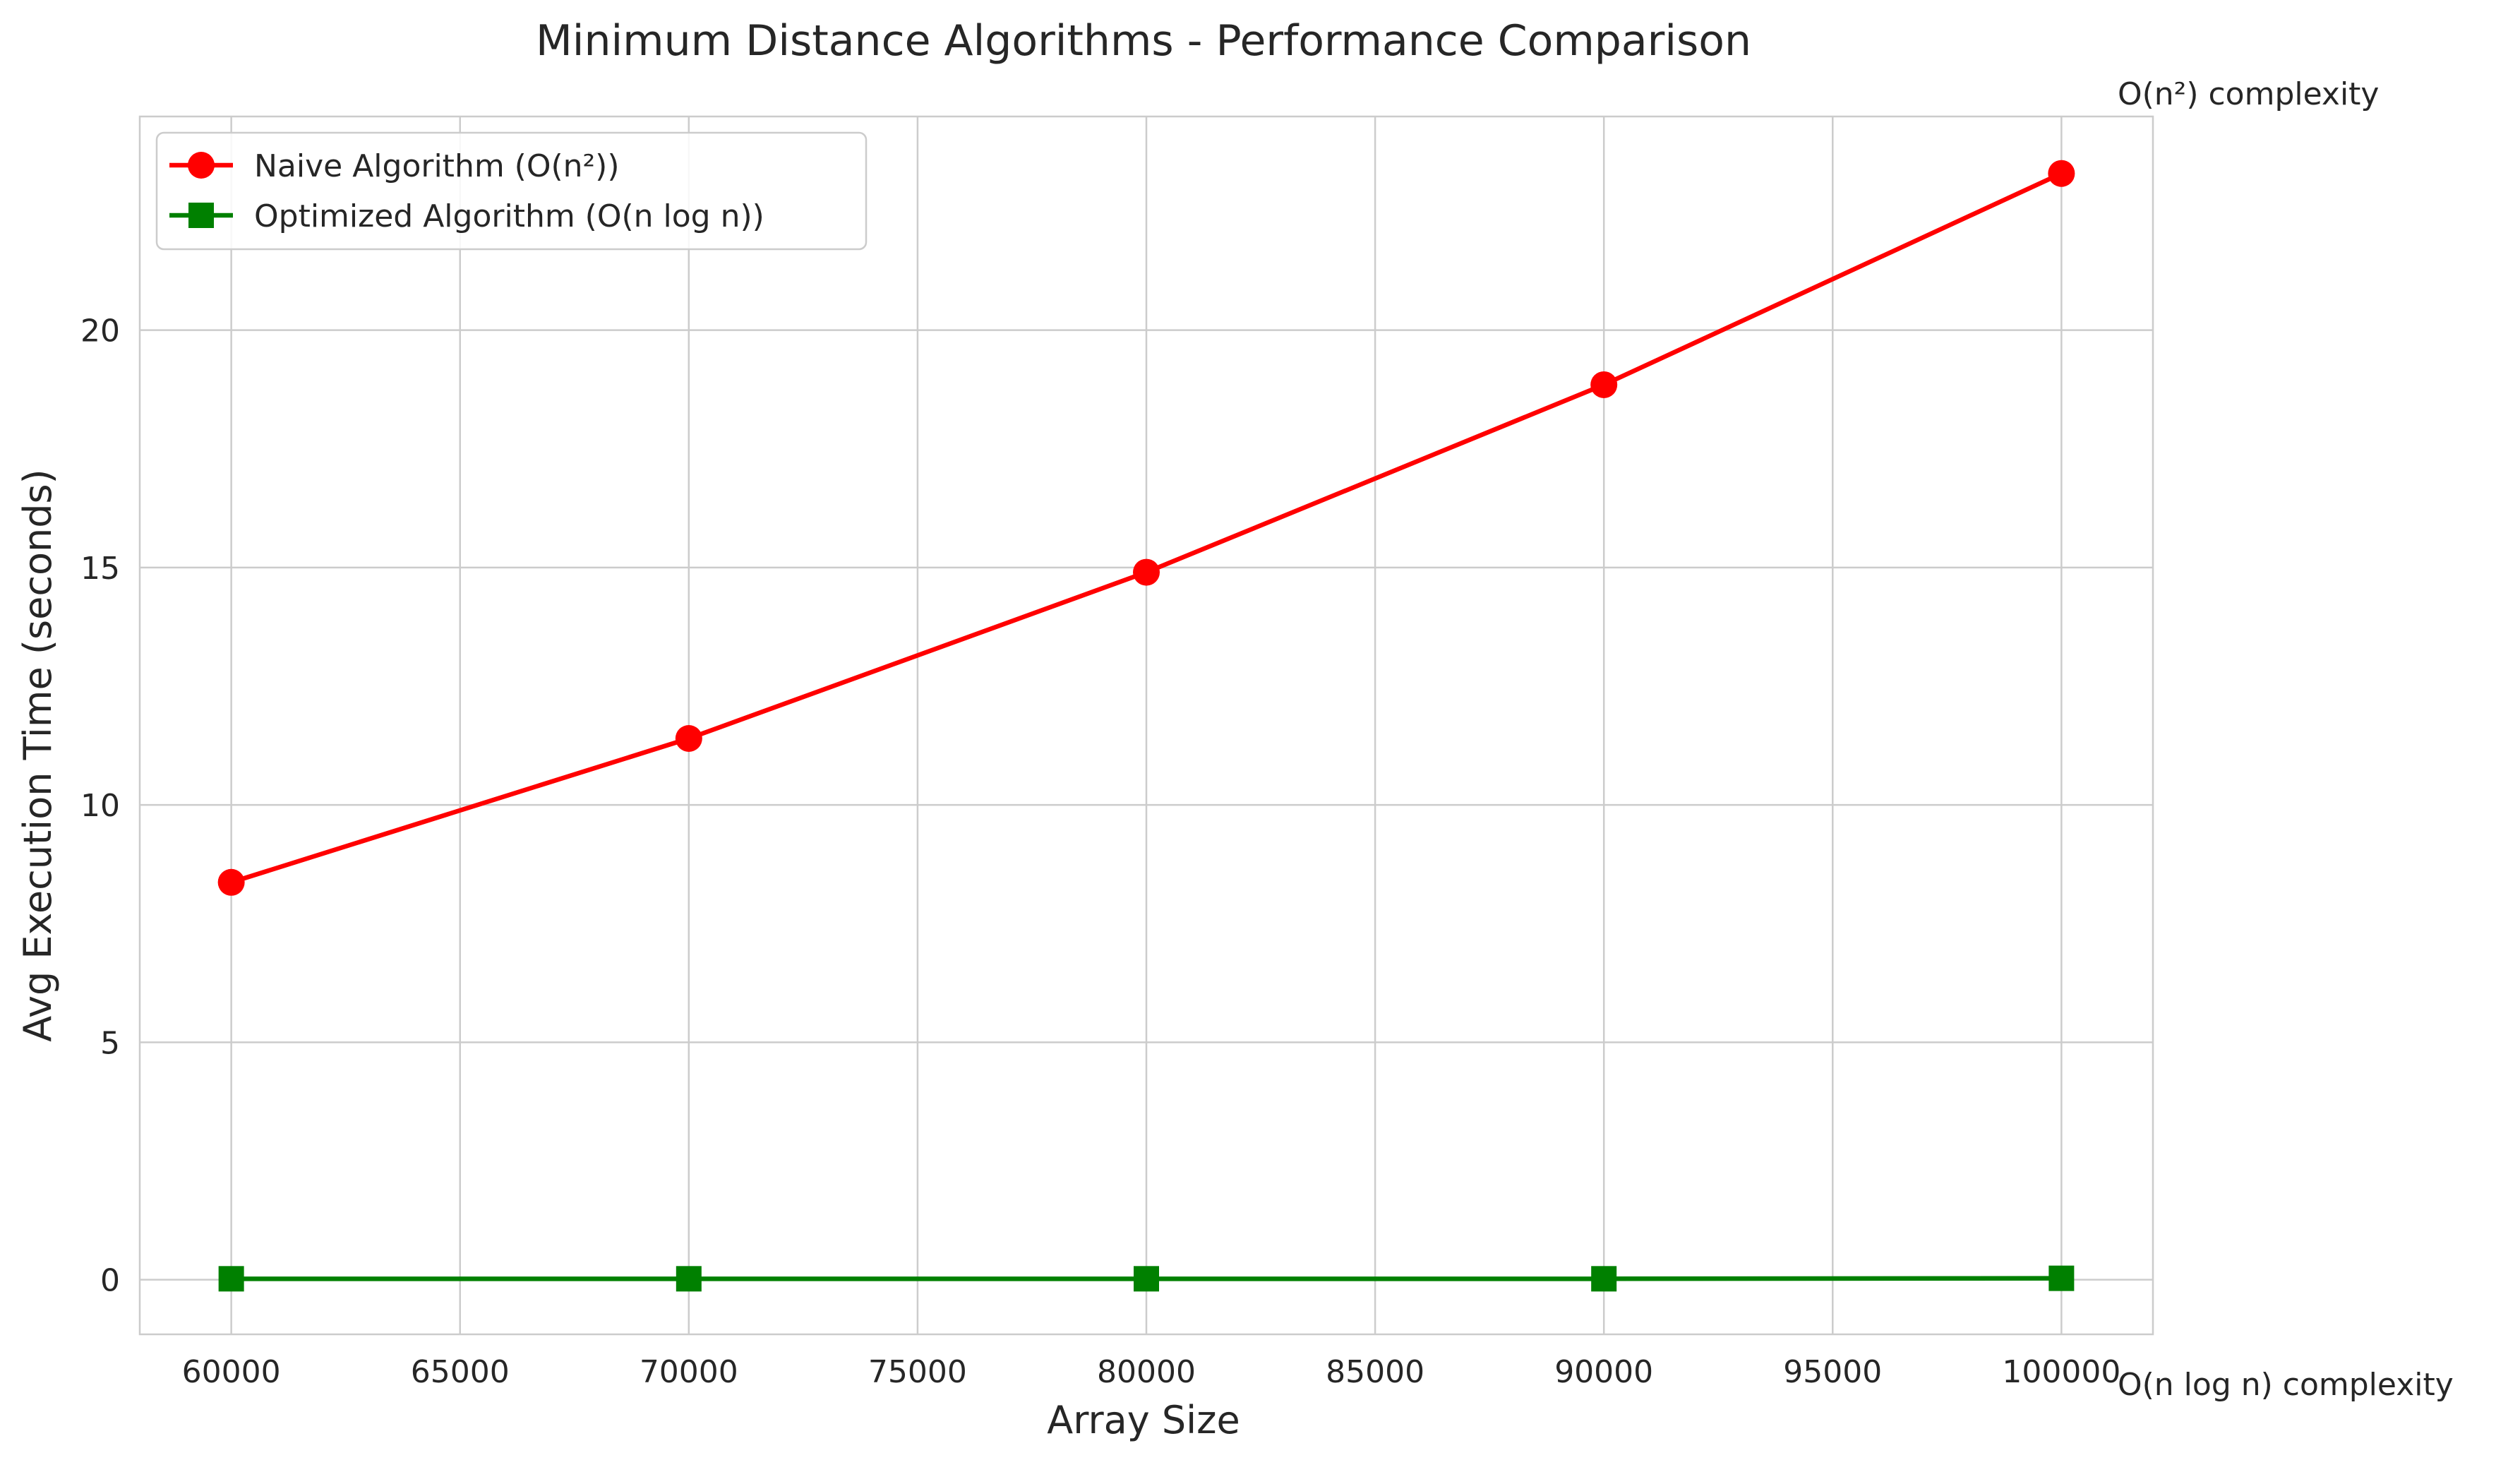  Describe the element at coordinates (509, 216) in the screenshot. I see `legend-label: Optimized Algorithm (O(n log n))` at that location.